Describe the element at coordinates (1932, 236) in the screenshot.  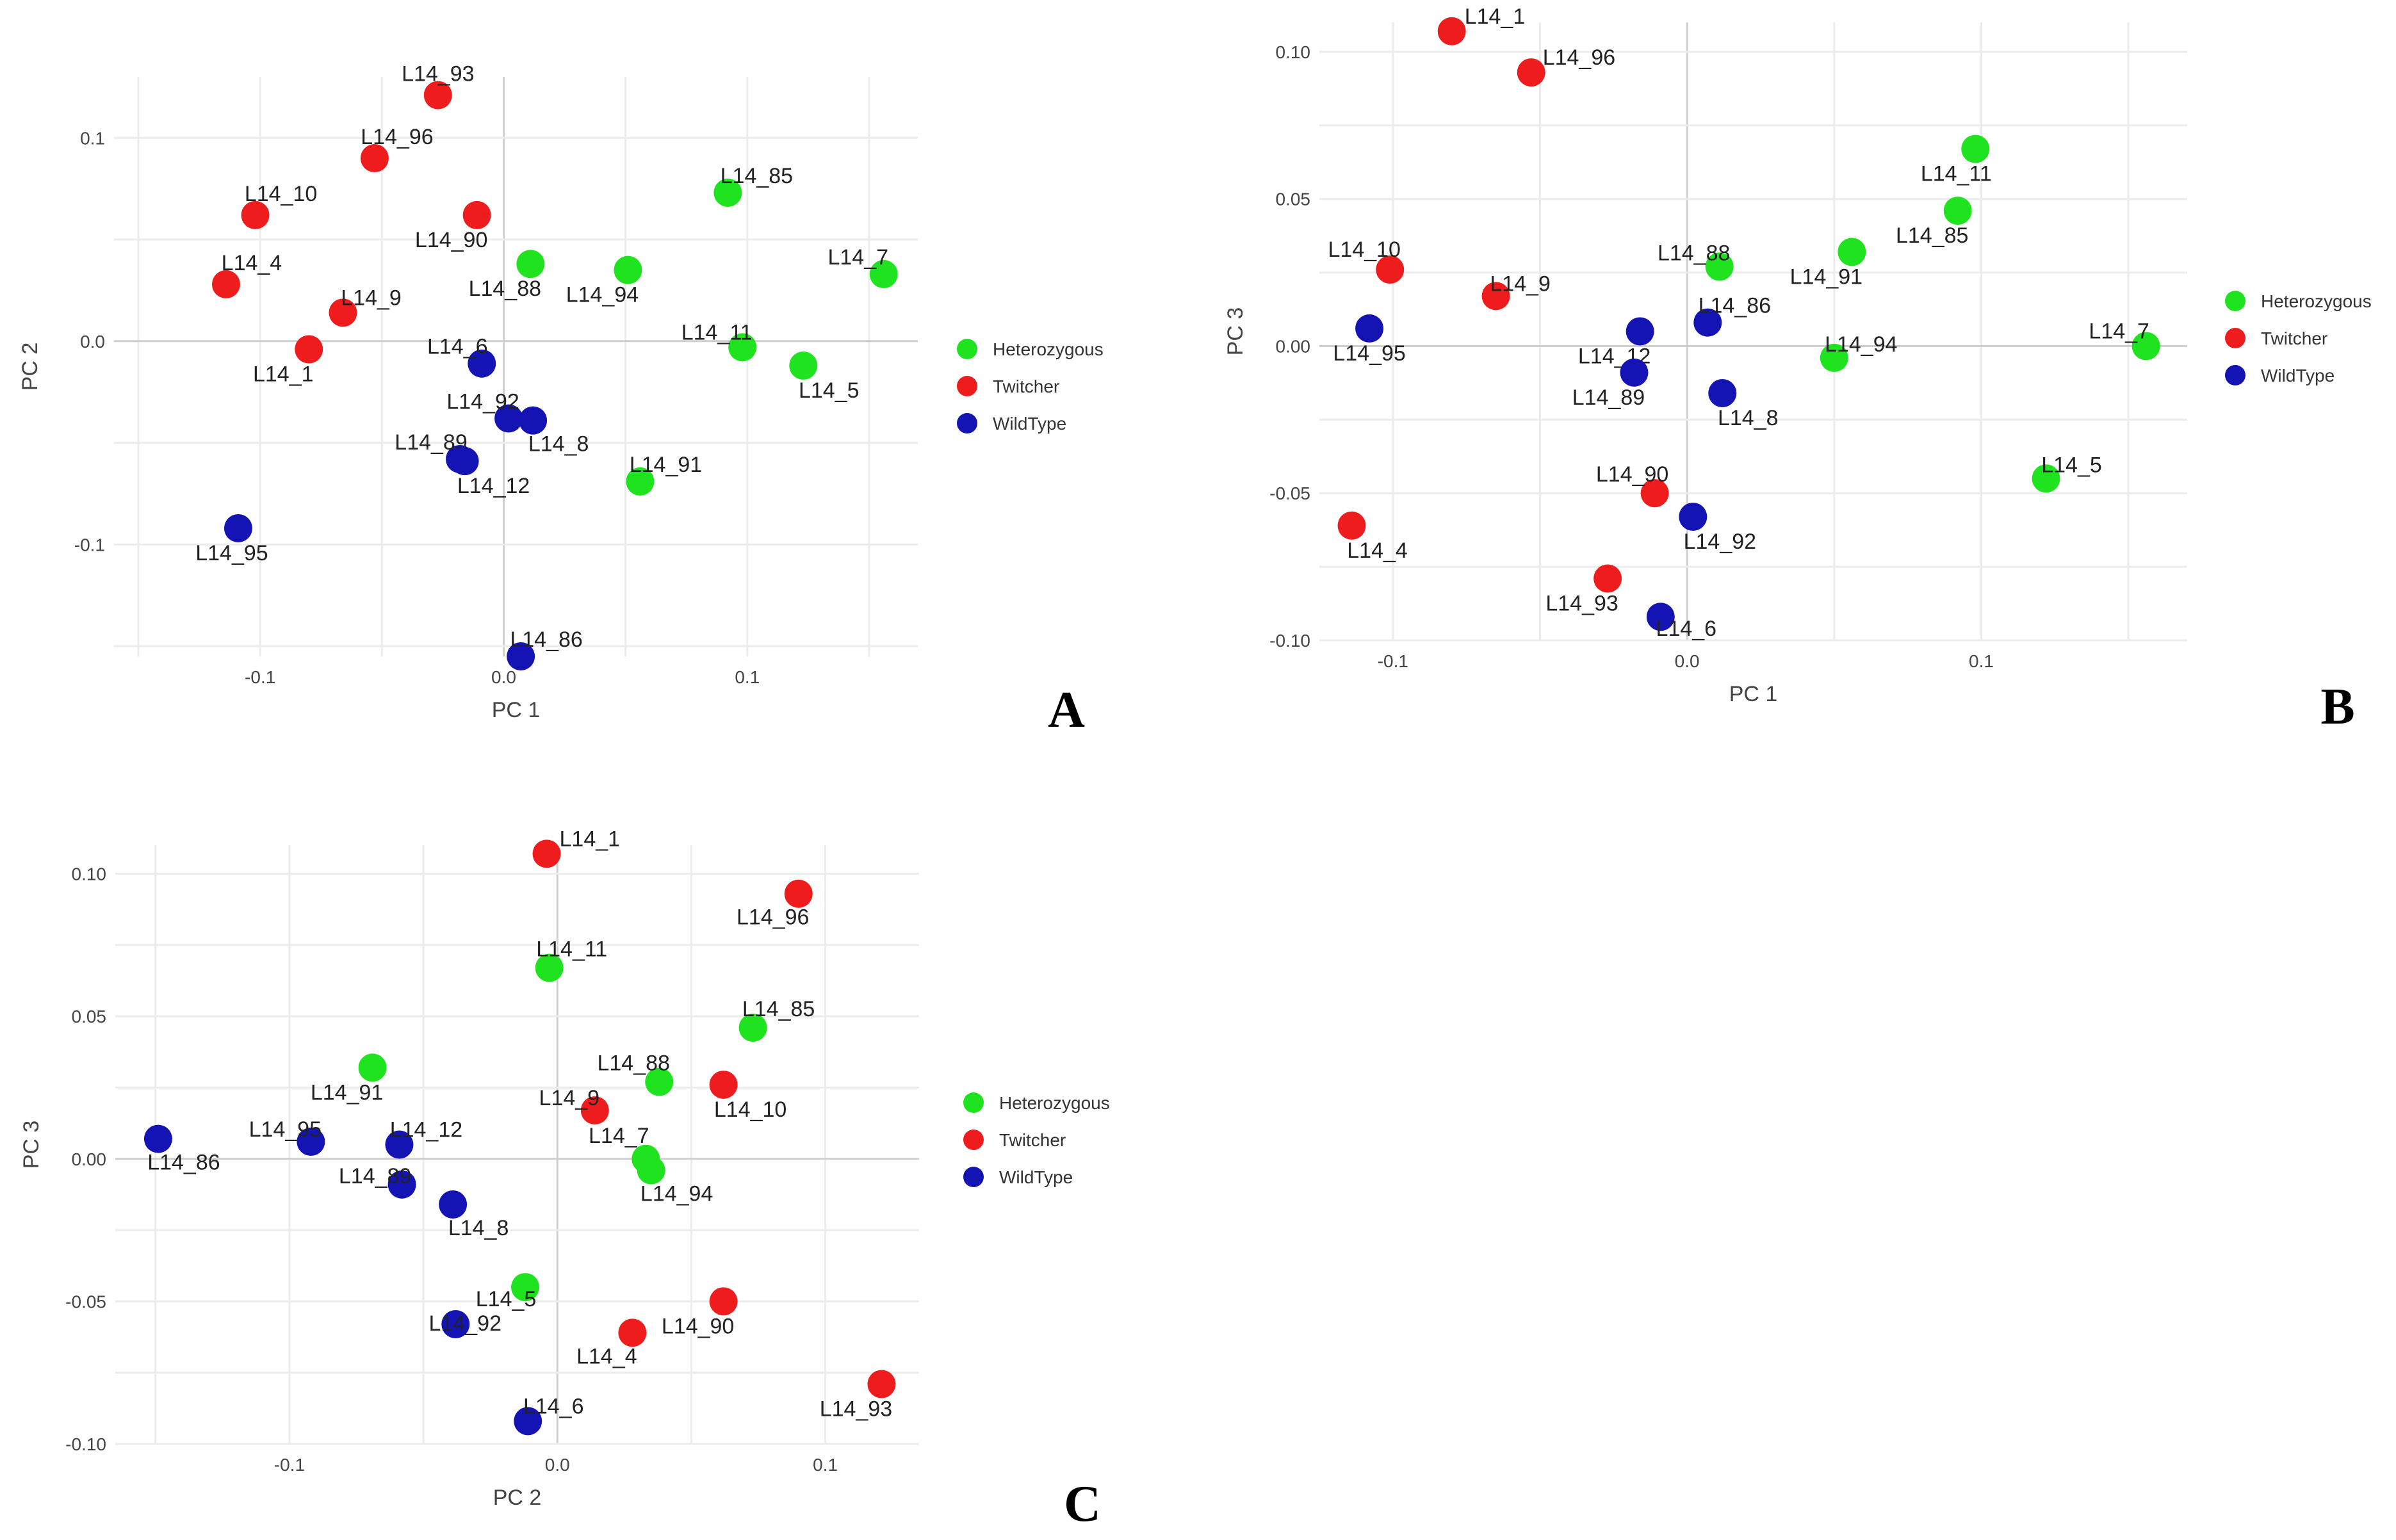
I see `point-label: L14_85` at that location.